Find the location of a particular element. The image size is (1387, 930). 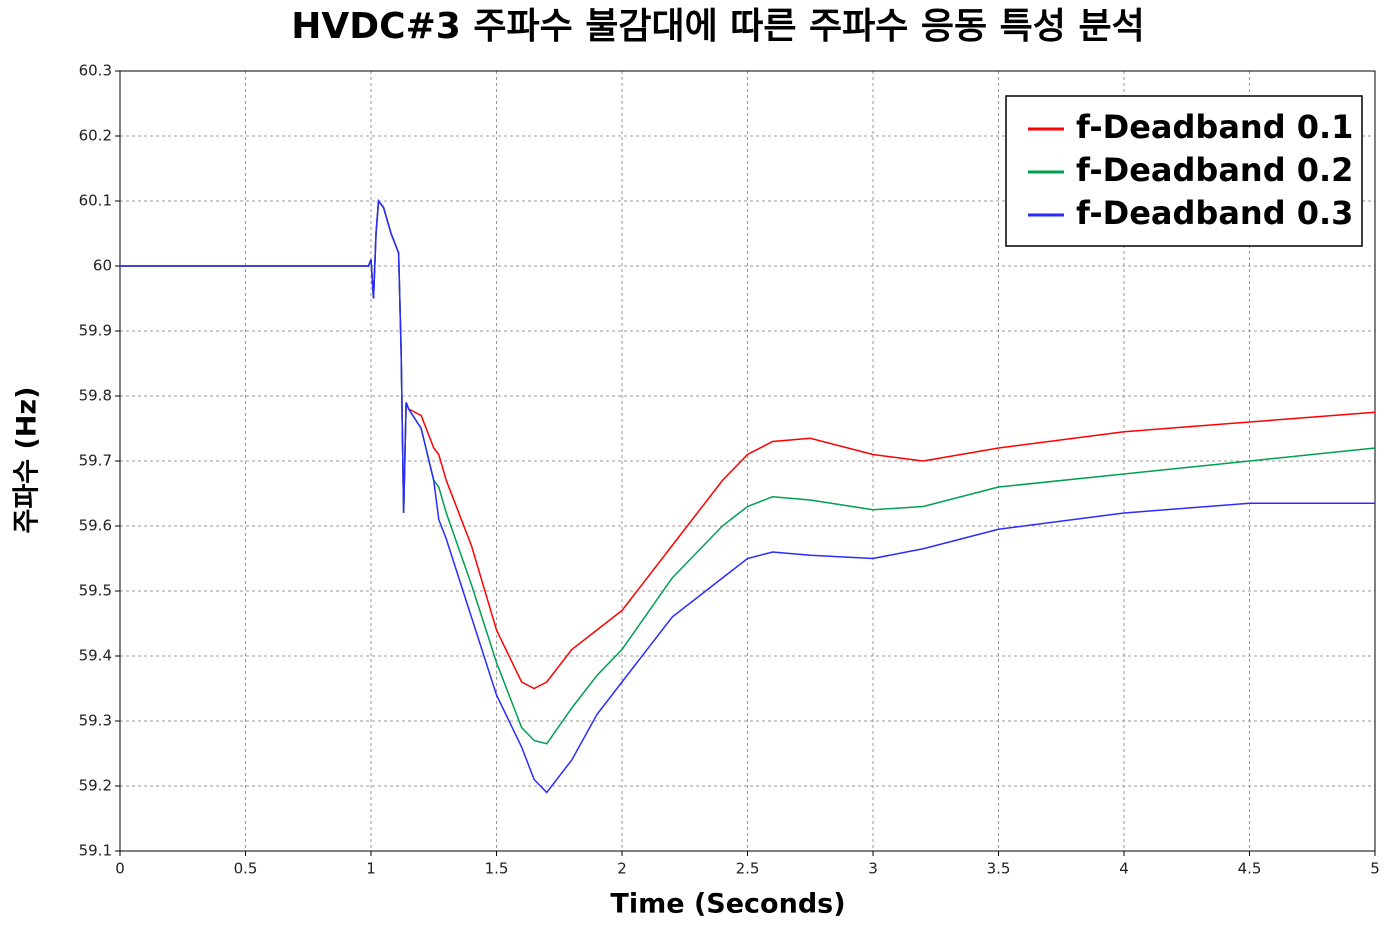

y-tick-label: 59.1 is located at coordinates (95, 851).